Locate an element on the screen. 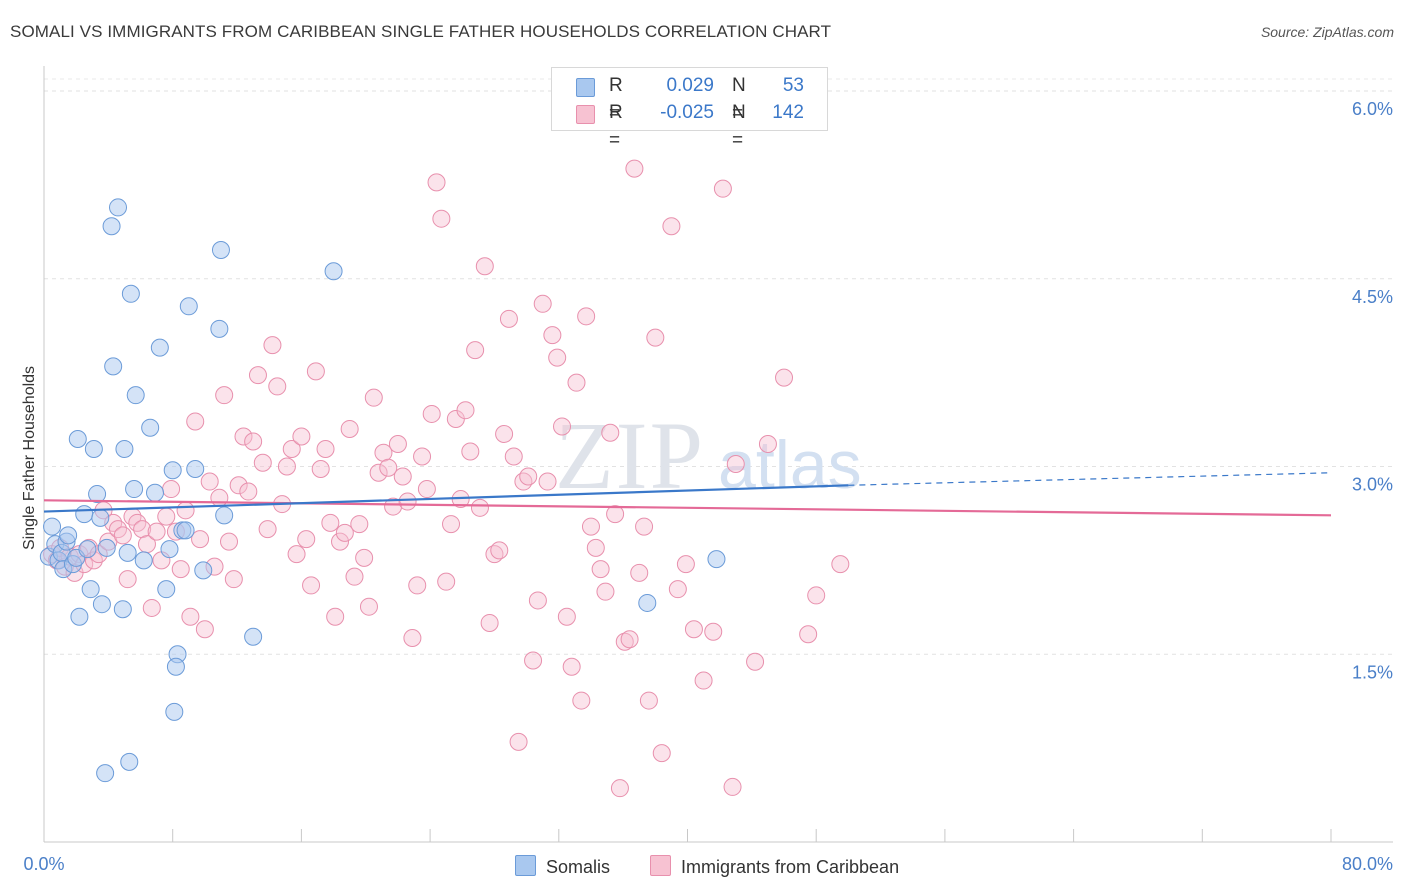  legend-label-caribbean: Immigrants from Caribbean is located at coordinates (790, 867).